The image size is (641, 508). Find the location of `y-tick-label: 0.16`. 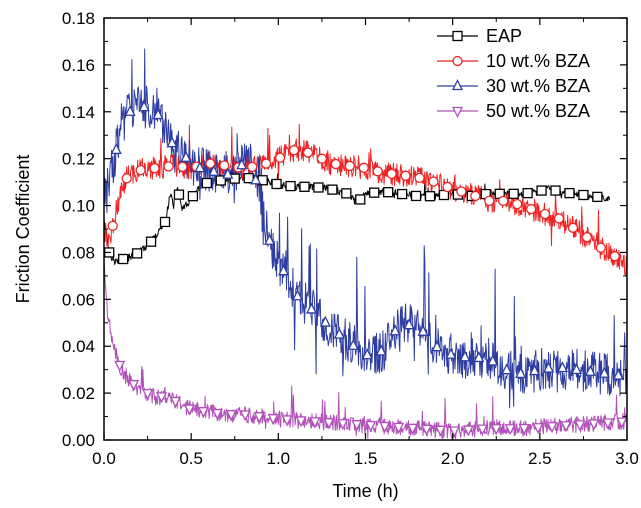

y-tick-label: 0.16 is located at coordinates (78, 65).